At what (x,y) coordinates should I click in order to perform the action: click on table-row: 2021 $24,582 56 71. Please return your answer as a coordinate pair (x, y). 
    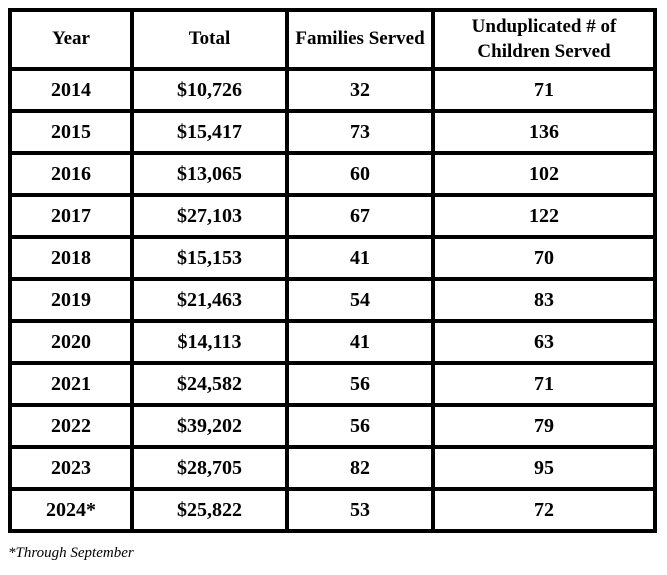
    Looking at the image, I should click on (332, 384).